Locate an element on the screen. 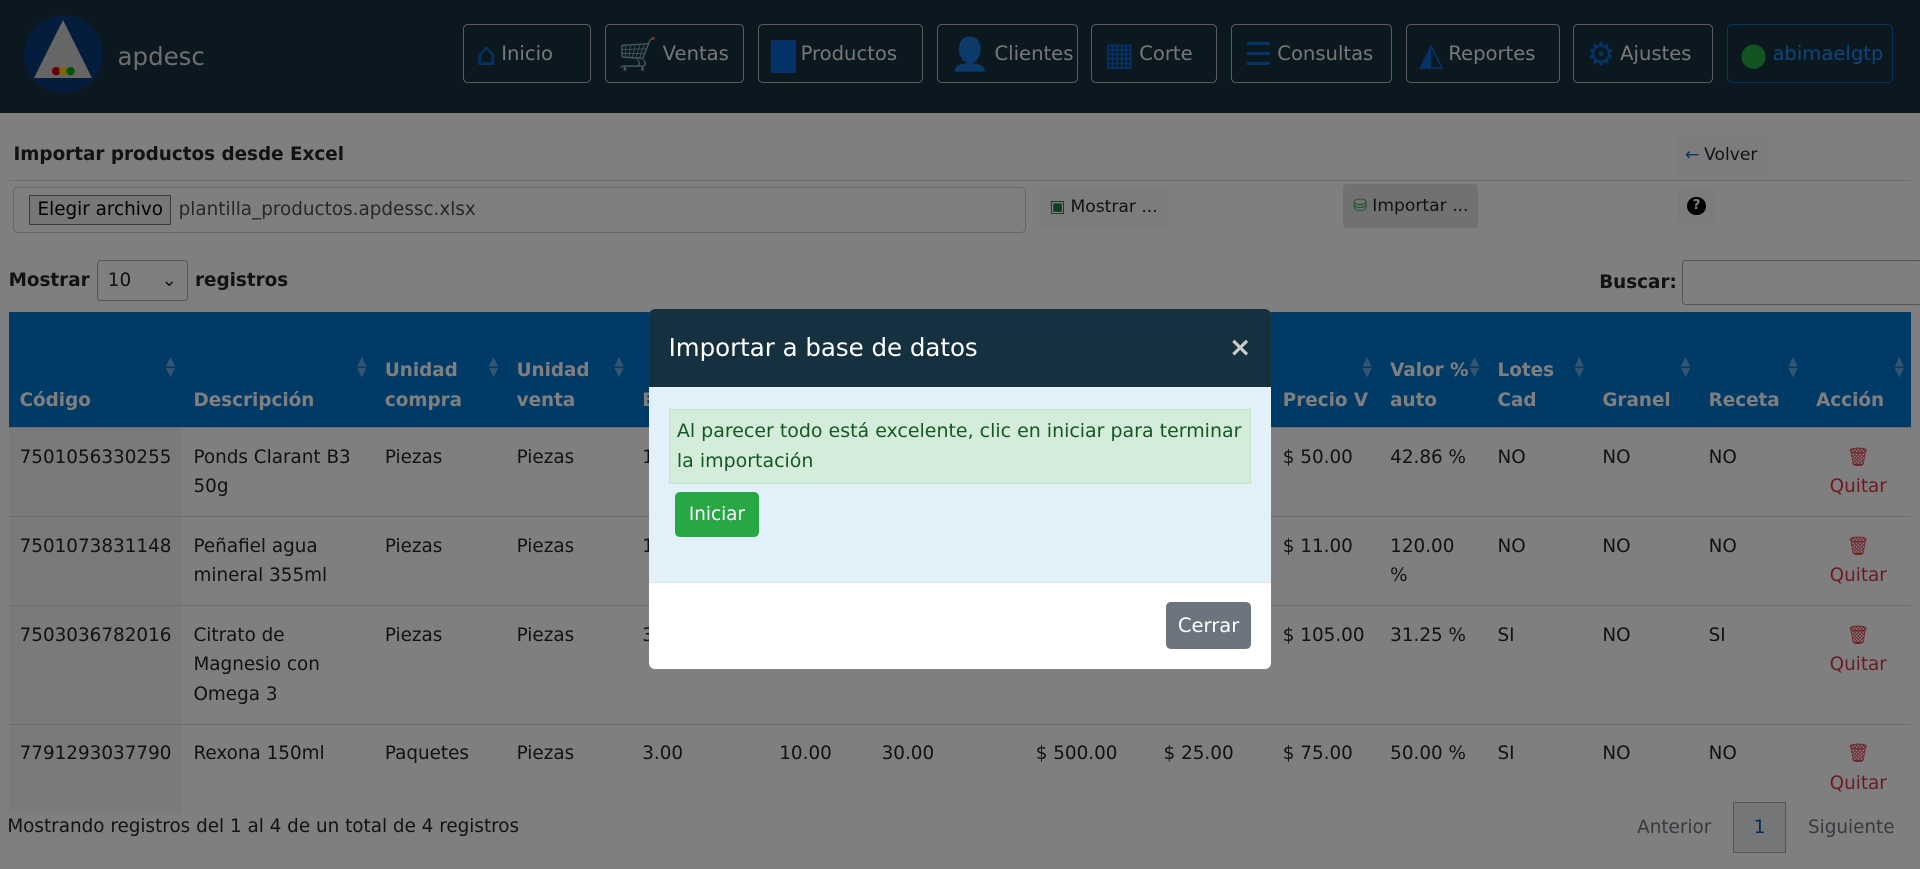 Image resolution: width=1920 pixels, height=869 pixels. modal-title: Importar a base de datos is located at coordinates (823, 348).